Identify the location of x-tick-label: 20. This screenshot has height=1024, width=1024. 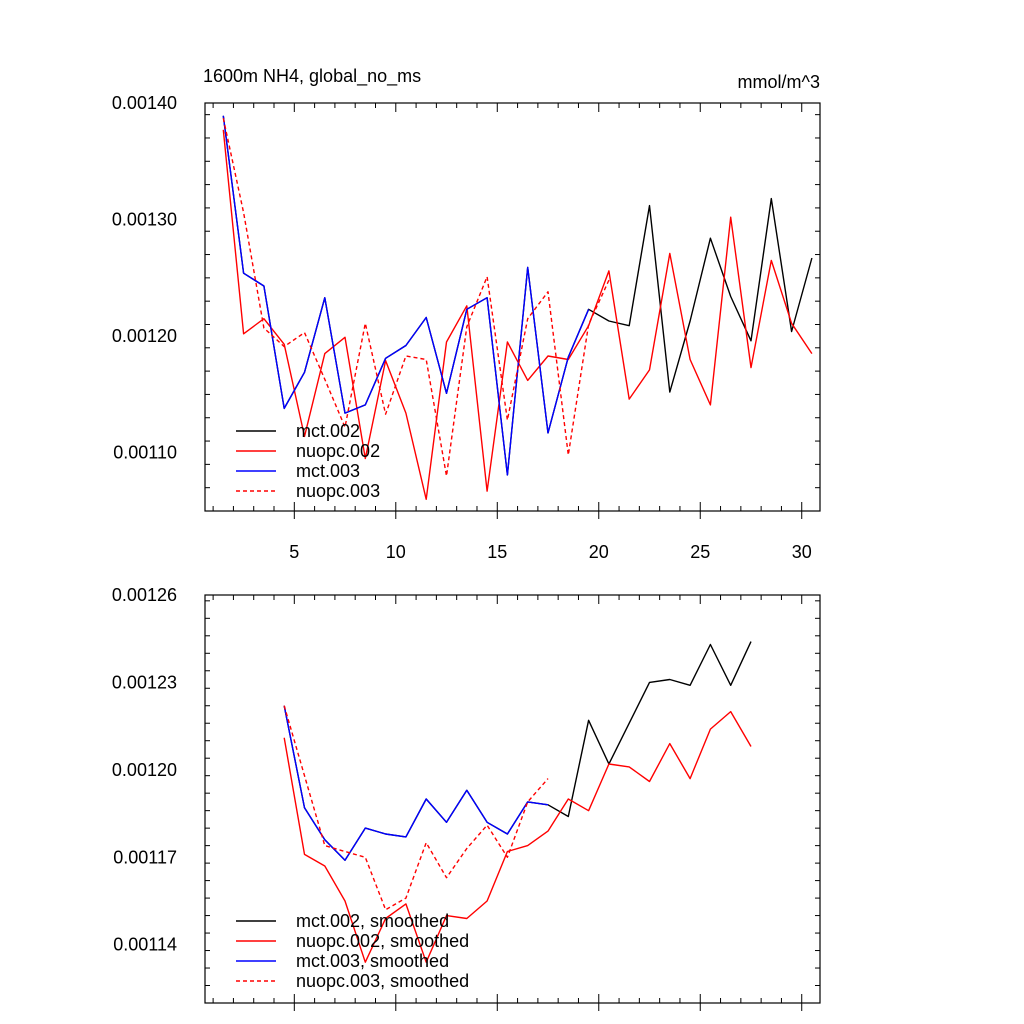
(599, 552).